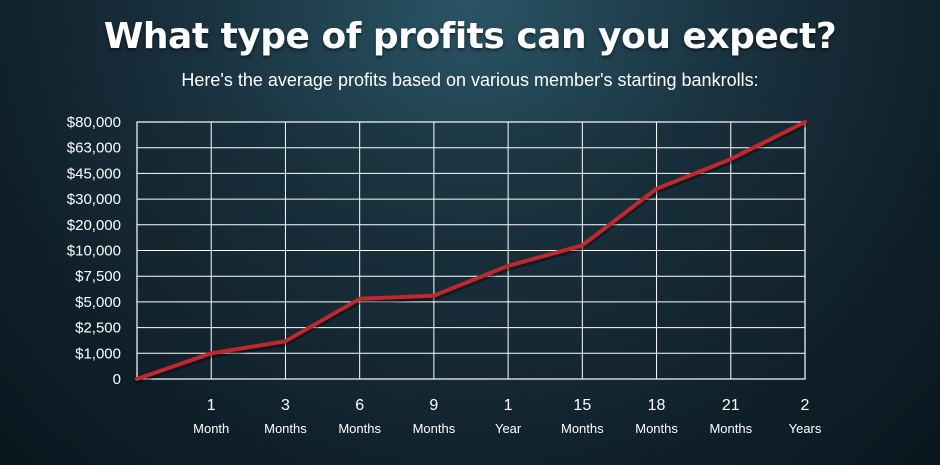  Describe the element at coordinates (470, 36) in the screenshot. I see `chart-title: What type of profits can you expect?` at that location.